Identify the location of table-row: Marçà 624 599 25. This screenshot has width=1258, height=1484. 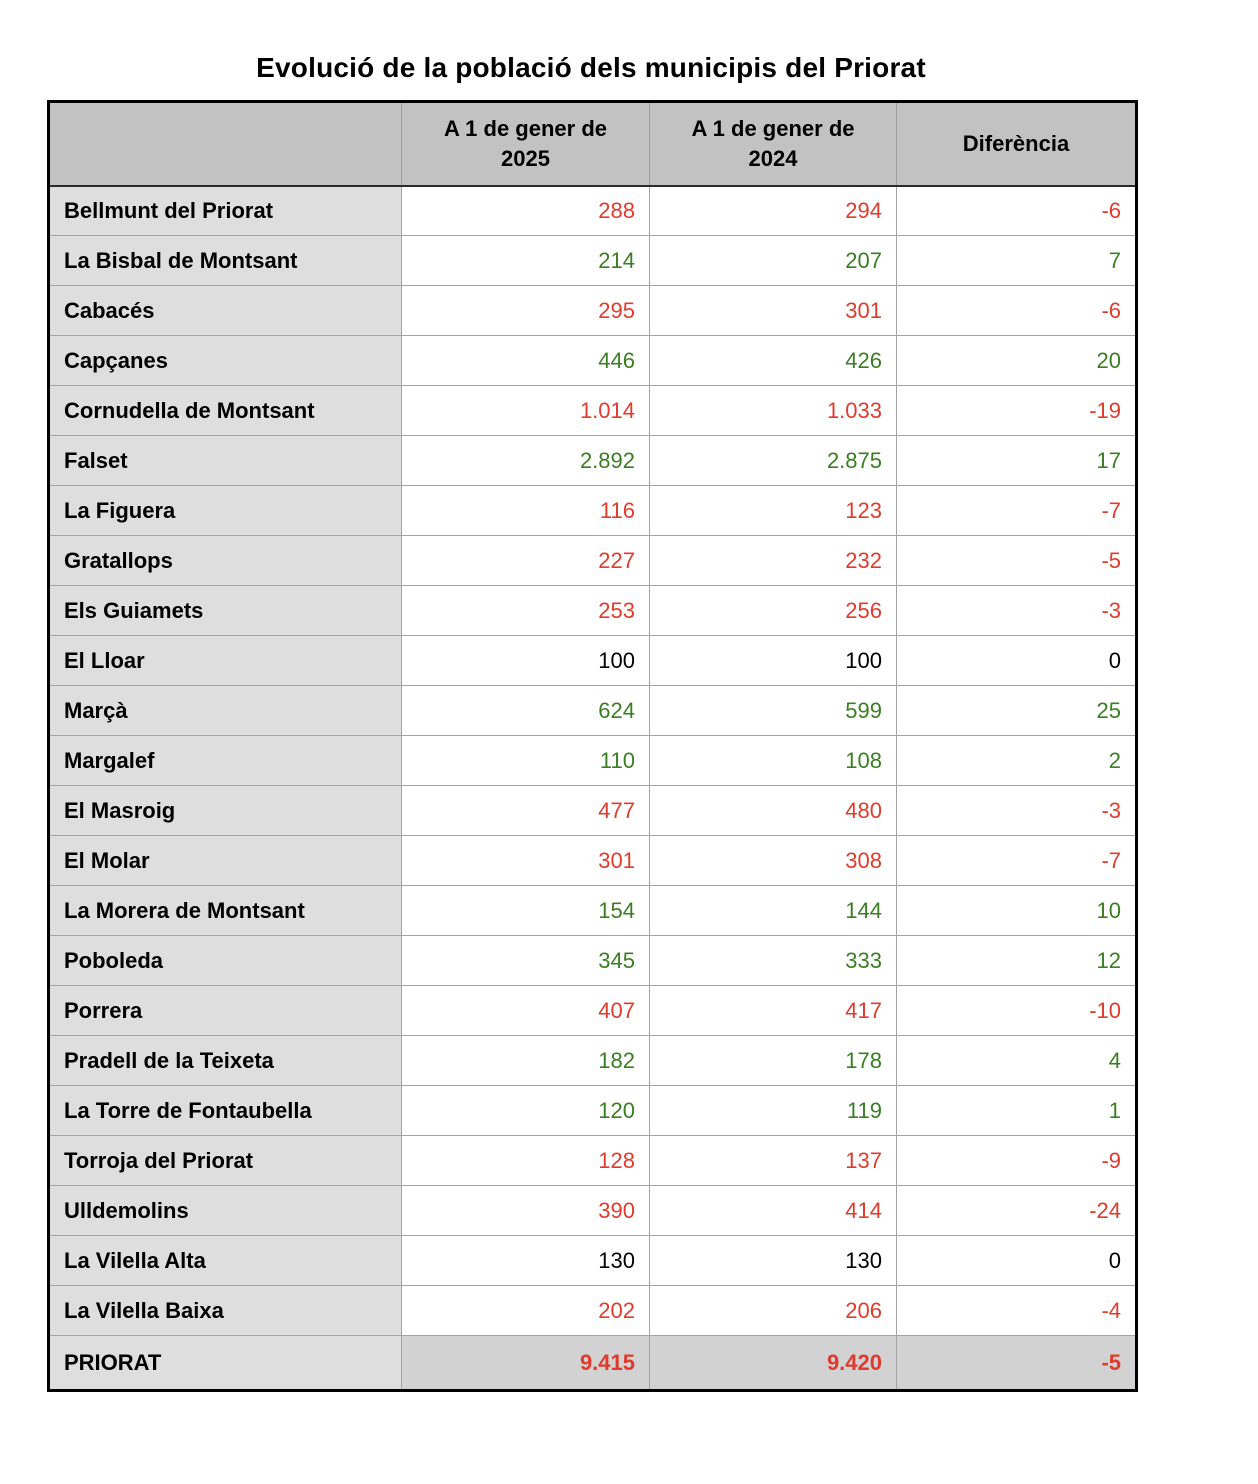
(592, 710).